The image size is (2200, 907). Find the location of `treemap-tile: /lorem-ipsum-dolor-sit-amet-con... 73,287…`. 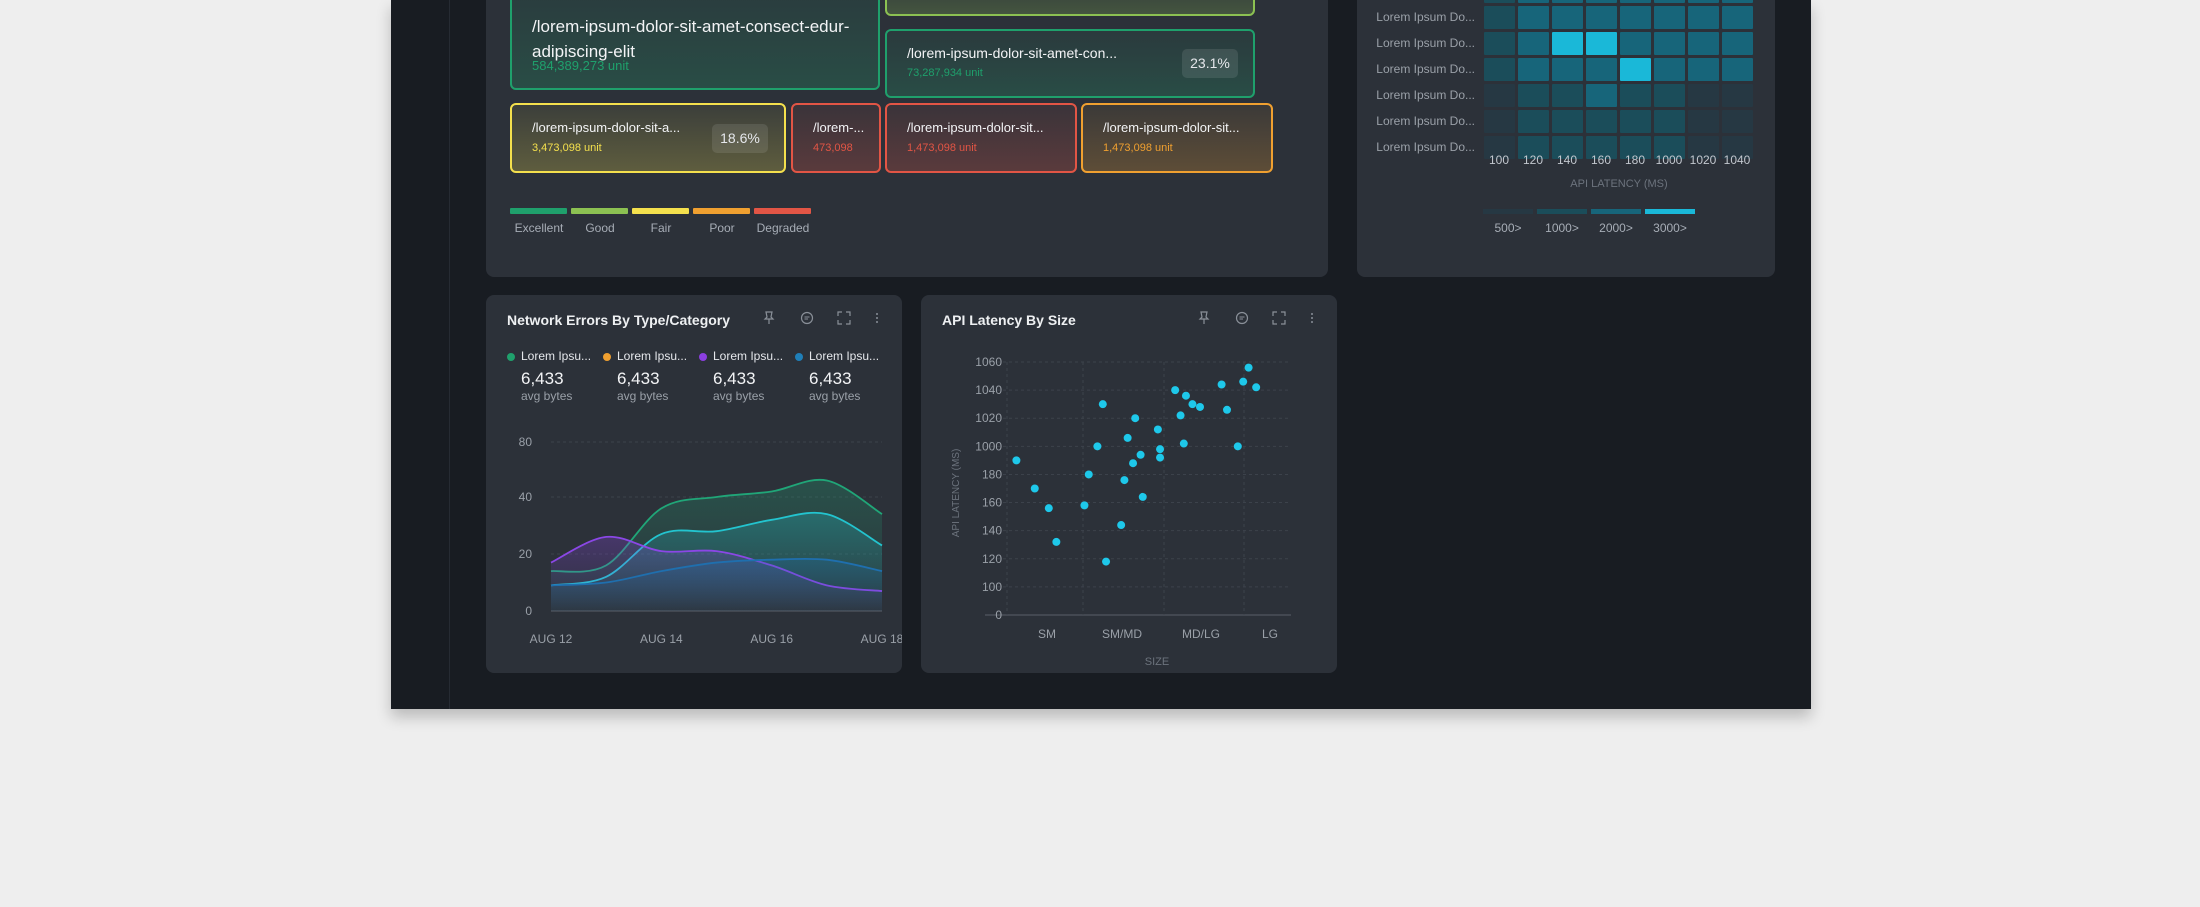

treemap-tile: /lorem-ipsum-dolor-sit-amet-con... 73,287… is located at coordinates (1070, 63).